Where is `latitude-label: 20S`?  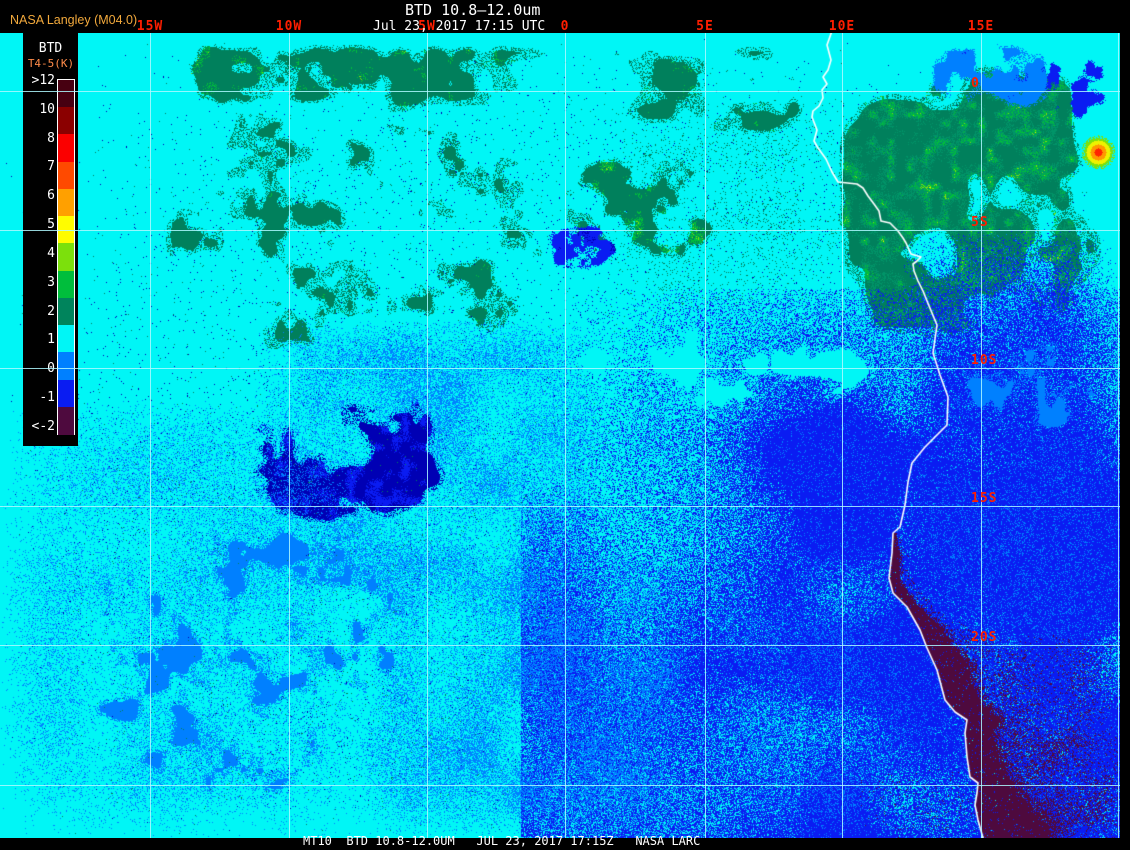 latitude-label: 20S is located at coordinates (984, 637).